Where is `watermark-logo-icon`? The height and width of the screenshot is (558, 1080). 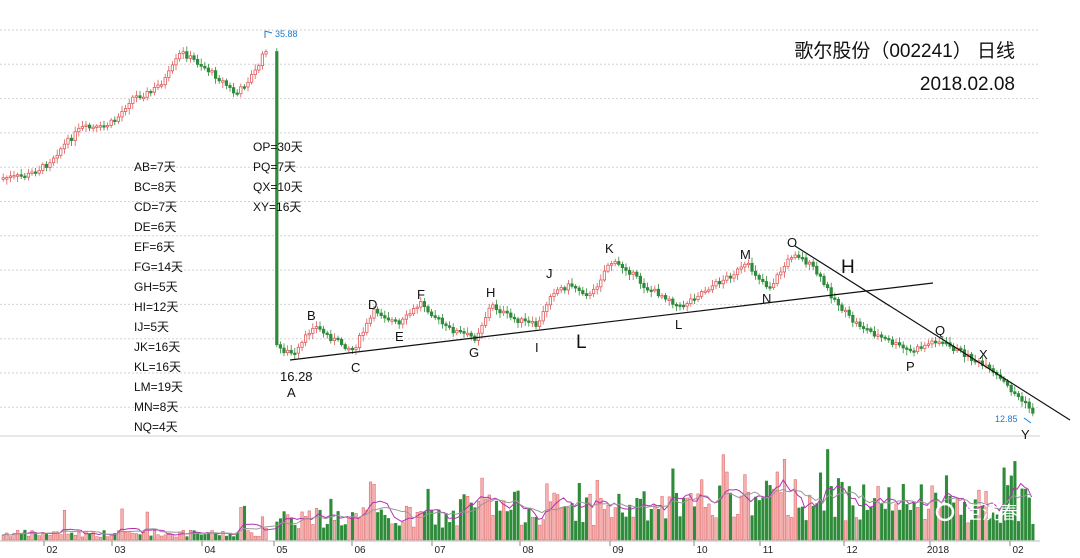 watermark-logo-icon is located at coordinates (945, 512).